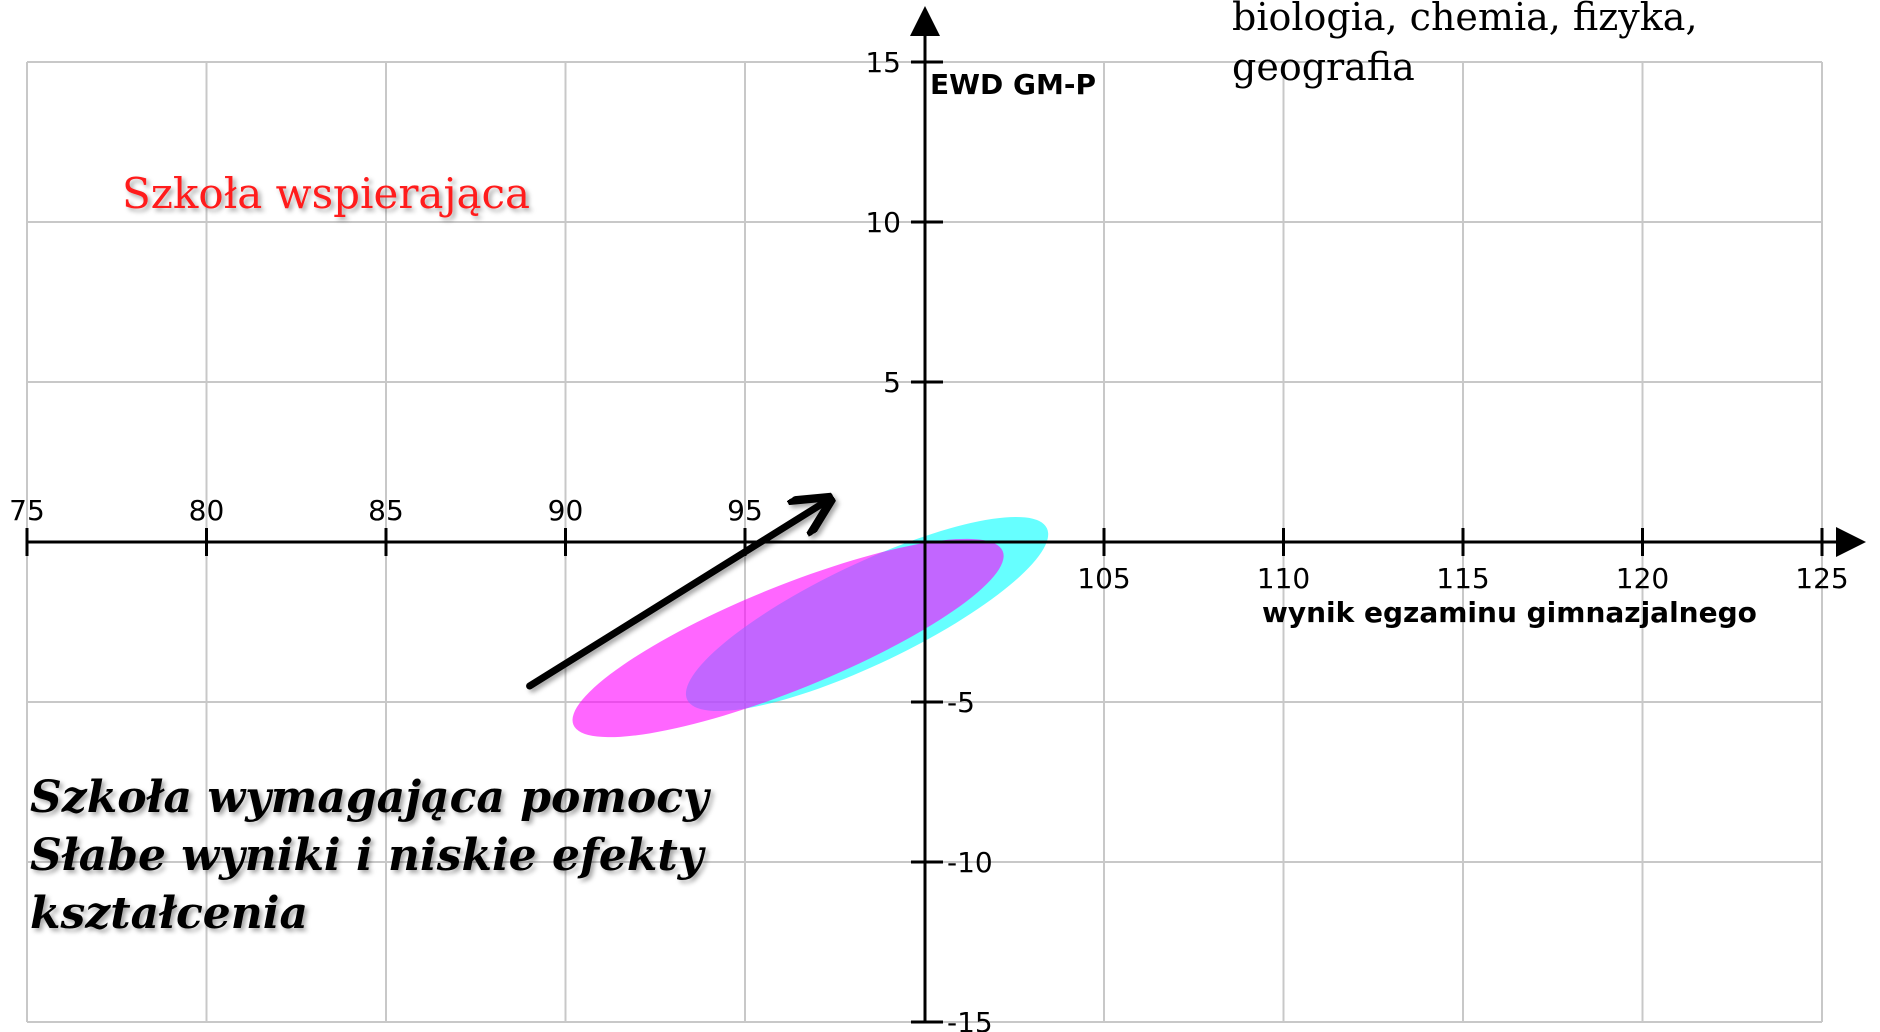 The width and height of the screenshot is (1880, 1032). I want to click on x-tick-label: 115, so click(1462, 578).